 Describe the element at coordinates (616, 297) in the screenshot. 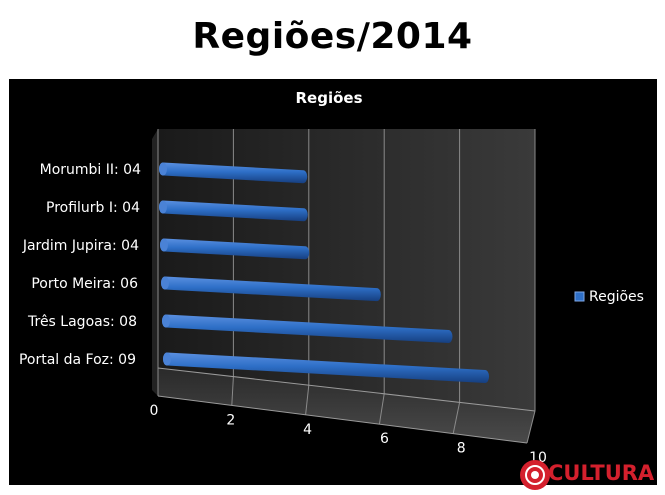

I see `legend-label: Regiões` at that location.